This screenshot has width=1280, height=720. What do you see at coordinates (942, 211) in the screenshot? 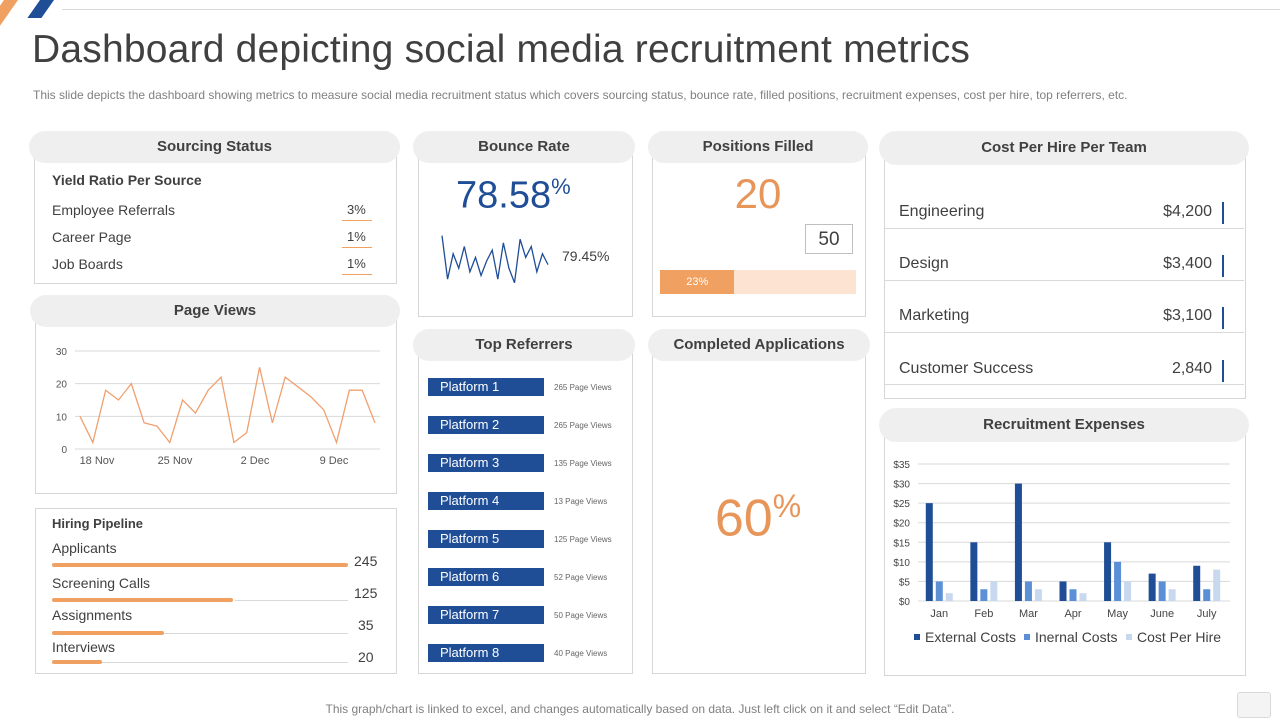
I see `team-name-0: Engineering` at bounding box center [942, 211].